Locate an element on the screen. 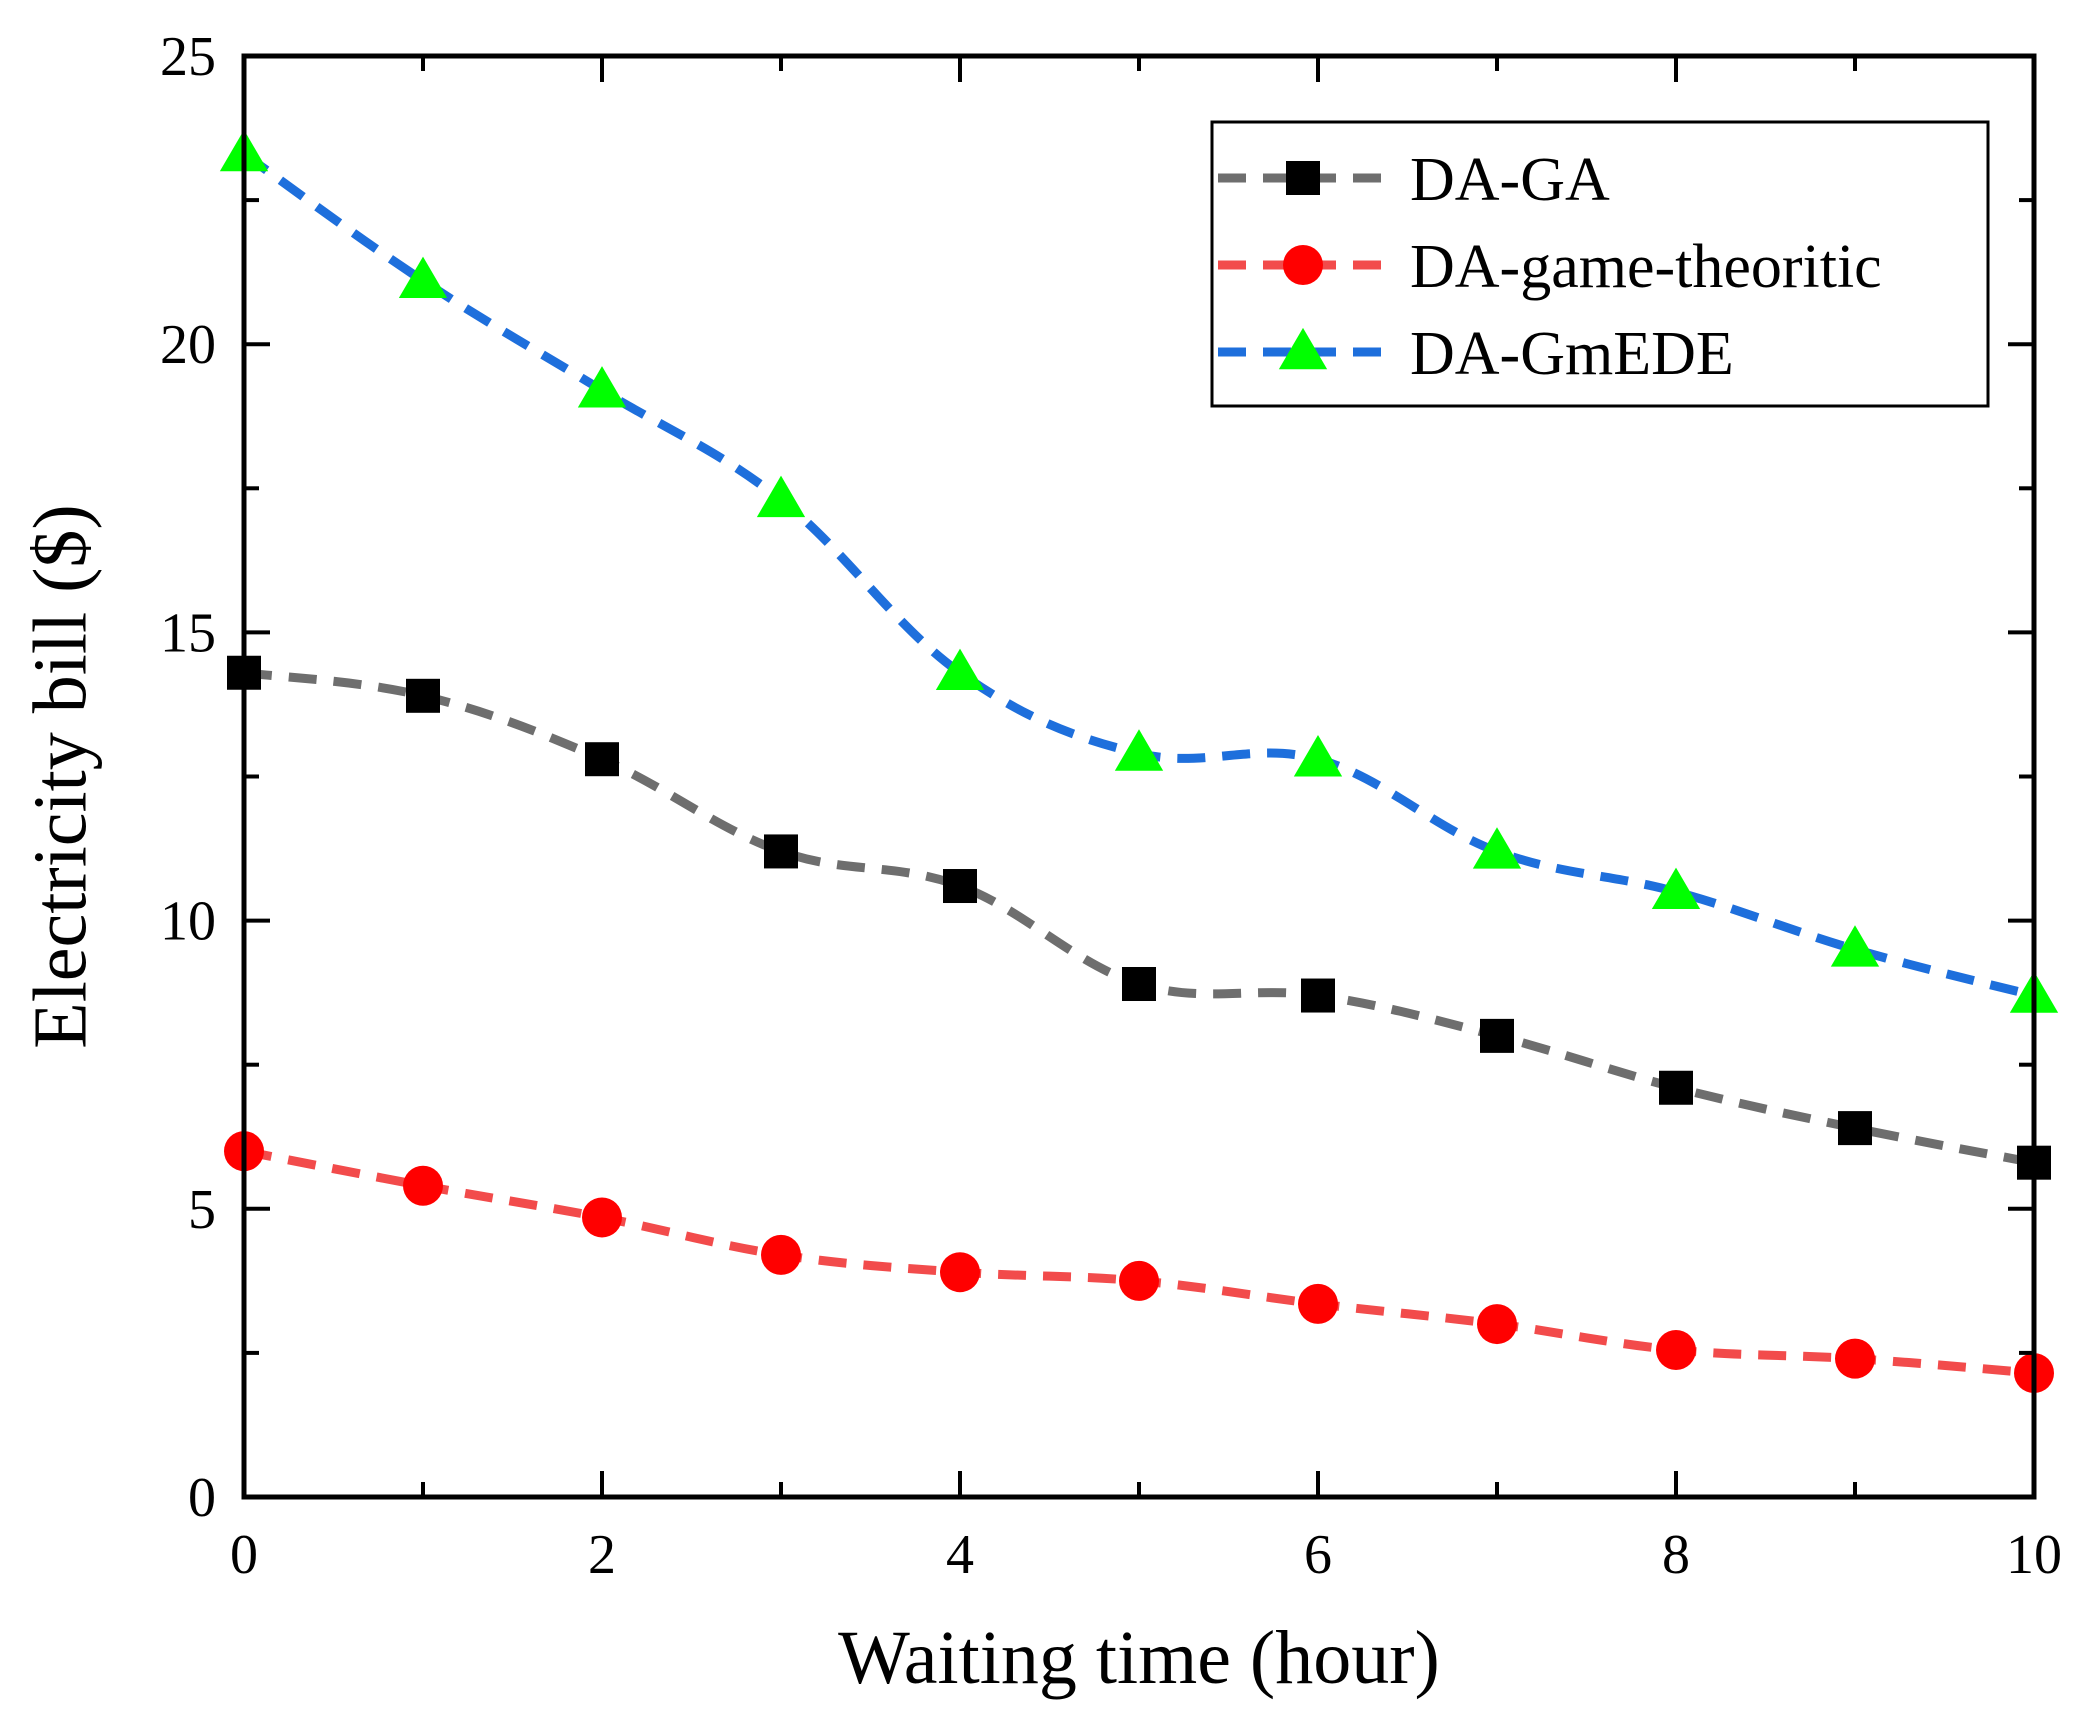 The width and height of the screenshot is (2094, 1714). legend-marker-da-ga is located at coordinates (1303, 178).